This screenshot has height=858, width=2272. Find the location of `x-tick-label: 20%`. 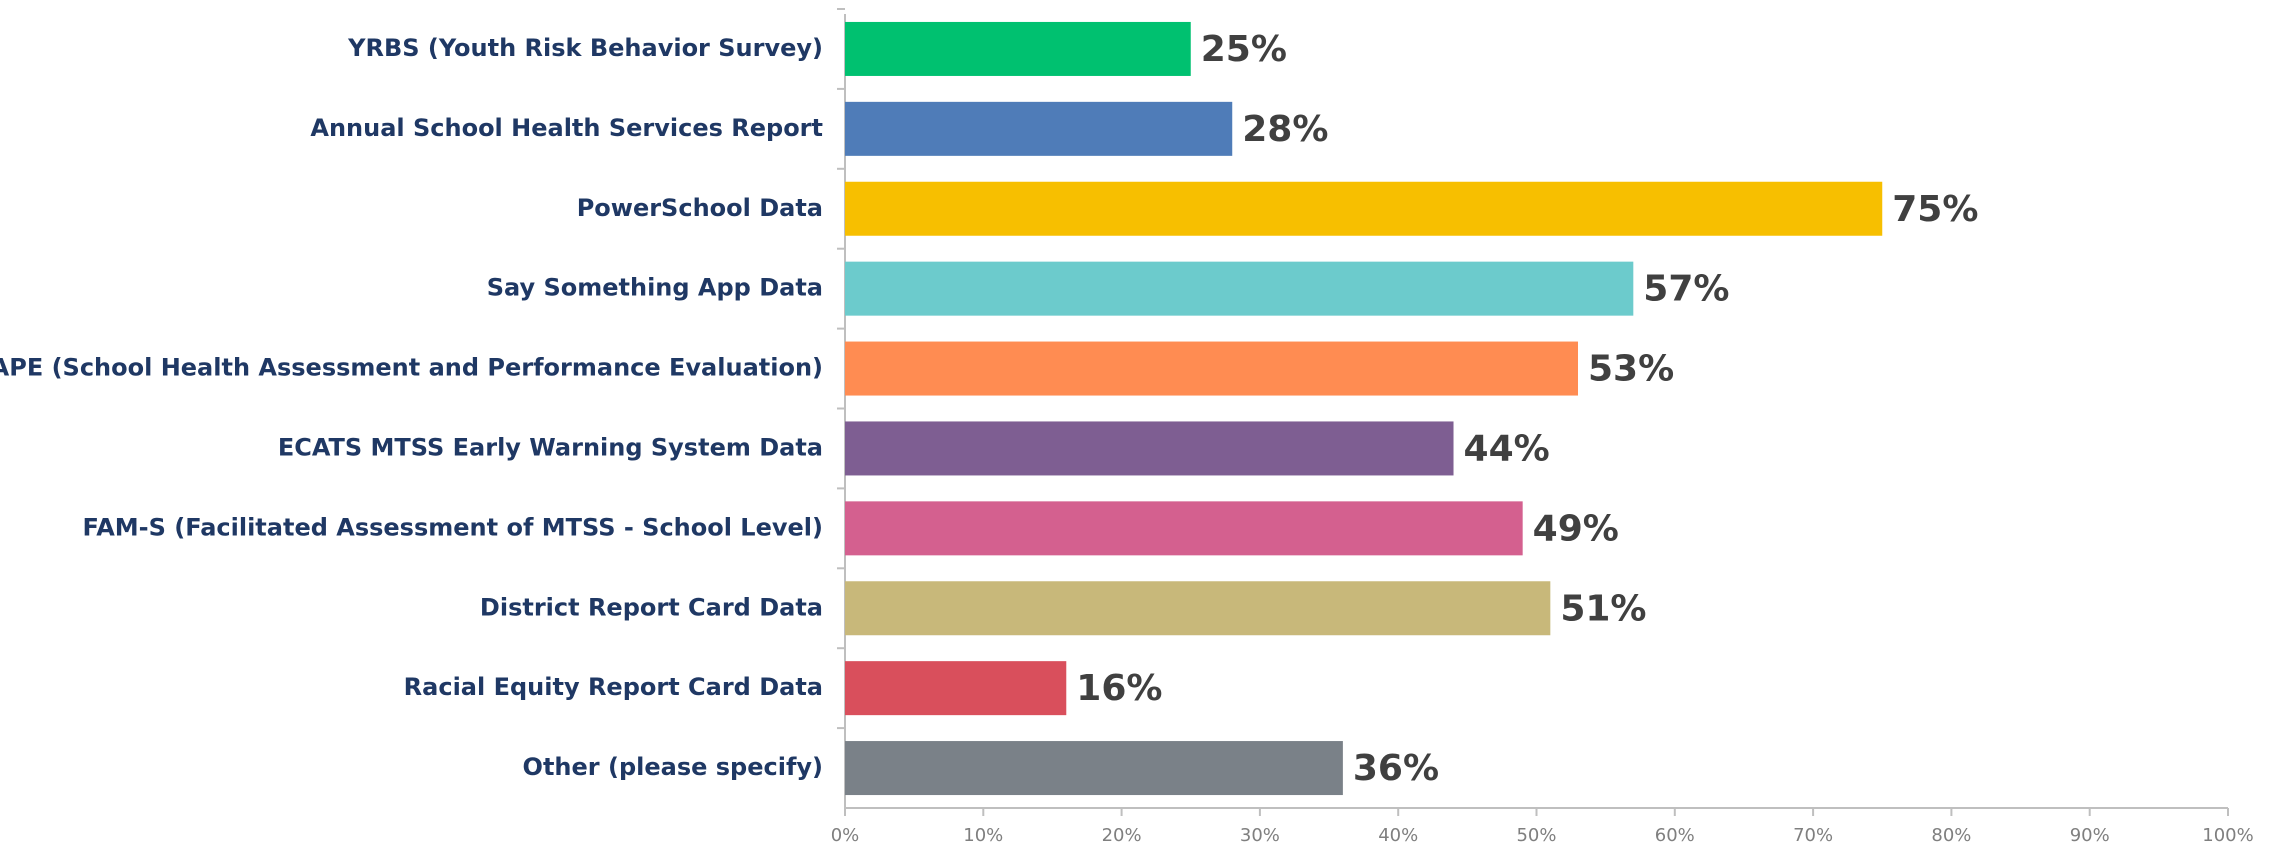

x-tick-label: 20% is located at coordinates (1122, 835).